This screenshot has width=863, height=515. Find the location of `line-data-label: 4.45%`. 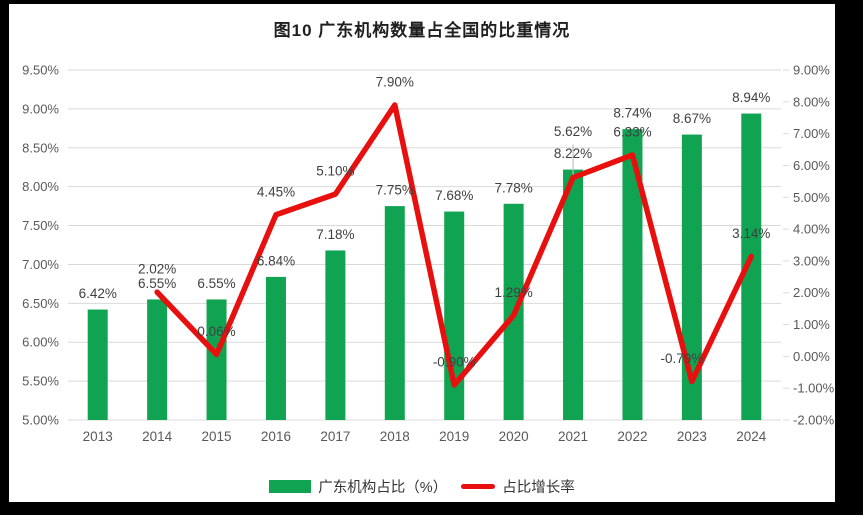

line-data-label: 4.45% is located at coordinates (276, 191).